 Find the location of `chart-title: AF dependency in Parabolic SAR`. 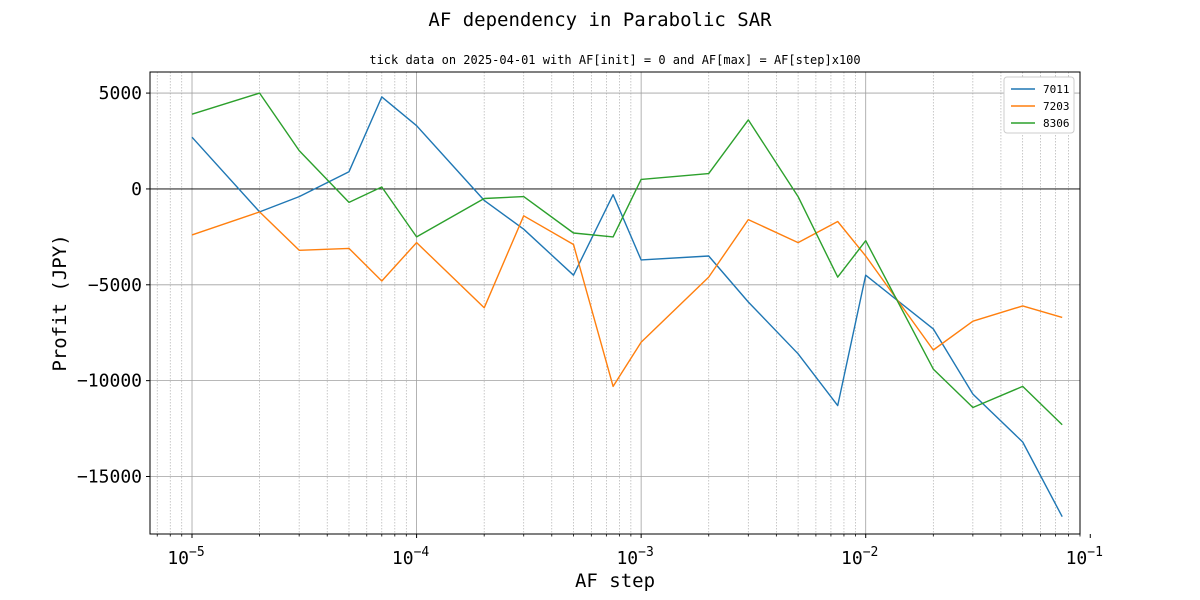

chart-title: AF dependency in Parabolic SAR is located at coordinates (600, 20).